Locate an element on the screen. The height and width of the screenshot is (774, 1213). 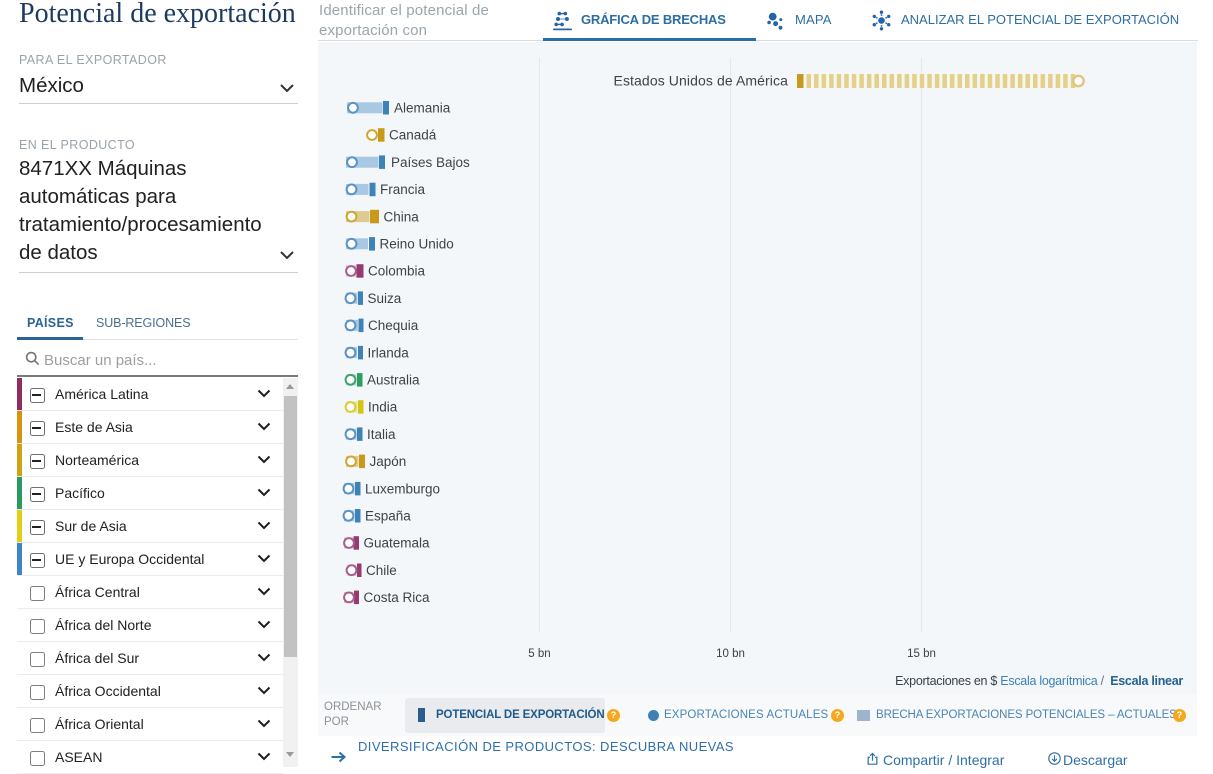
svg-text: Francia is located at coordinates (403, 189).